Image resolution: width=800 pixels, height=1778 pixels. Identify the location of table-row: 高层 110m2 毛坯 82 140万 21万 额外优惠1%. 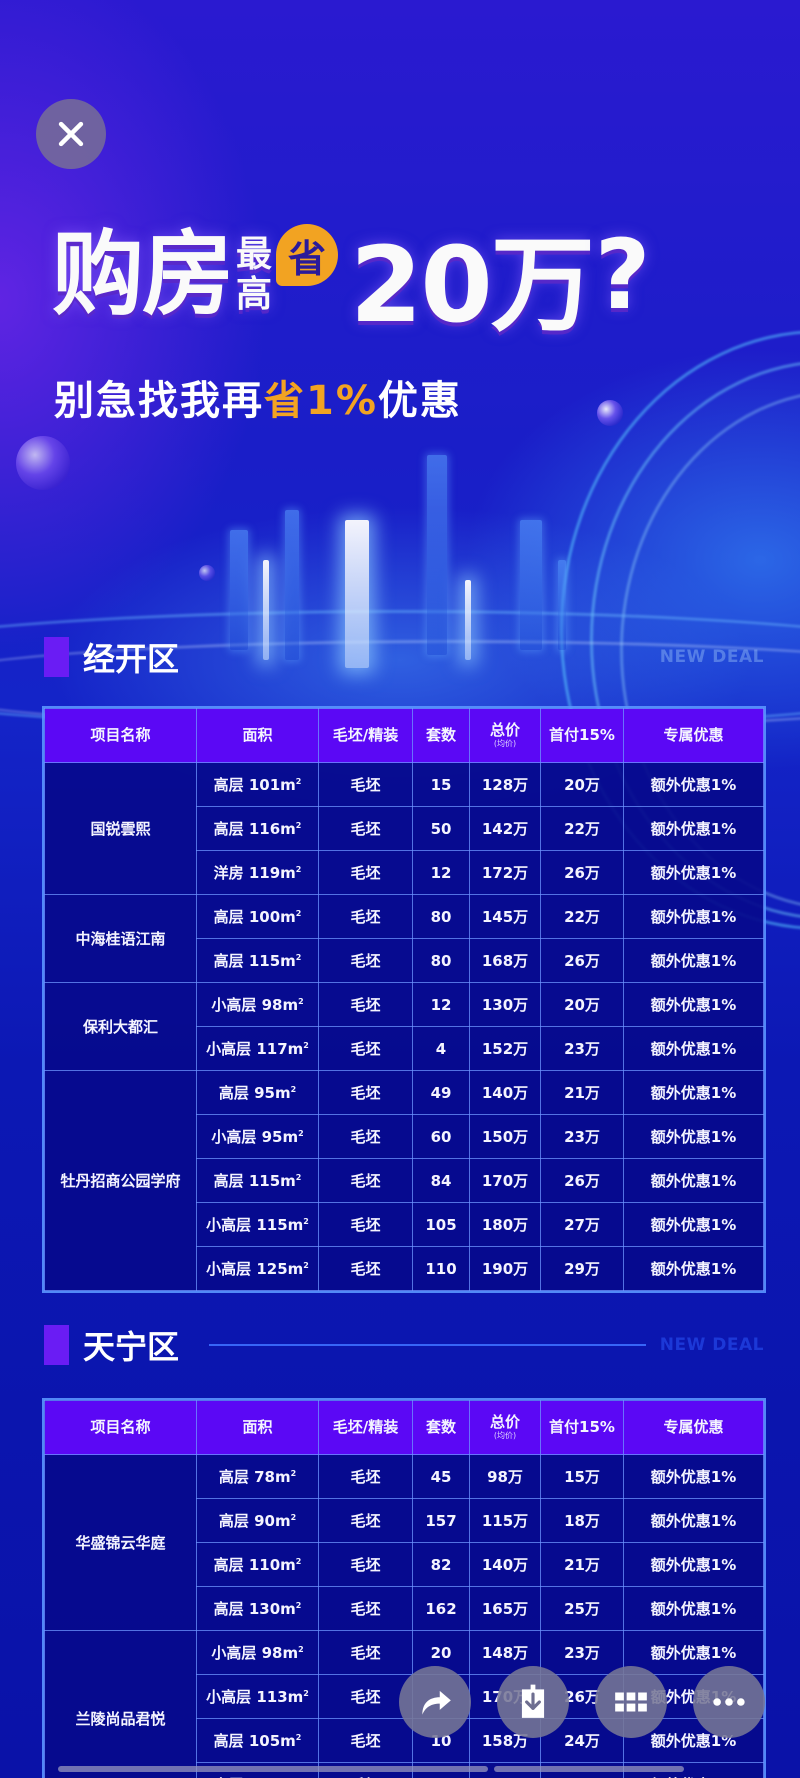
(404, 1564).